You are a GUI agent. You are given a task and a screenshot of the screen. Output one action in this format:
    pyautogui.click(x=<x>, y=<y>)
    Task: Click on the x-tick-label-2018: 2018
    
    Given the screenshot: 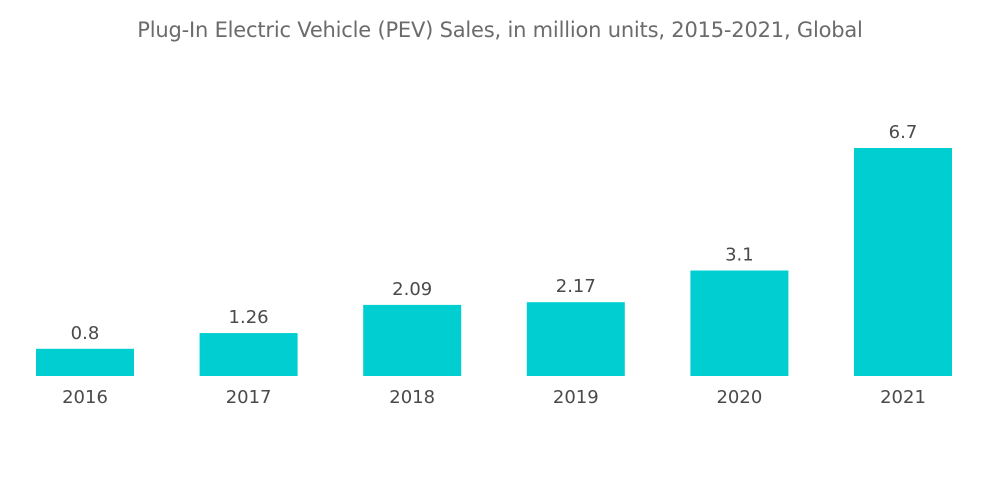 What is the action you would take?
    pyautogui.click(x=412, y=397)
    